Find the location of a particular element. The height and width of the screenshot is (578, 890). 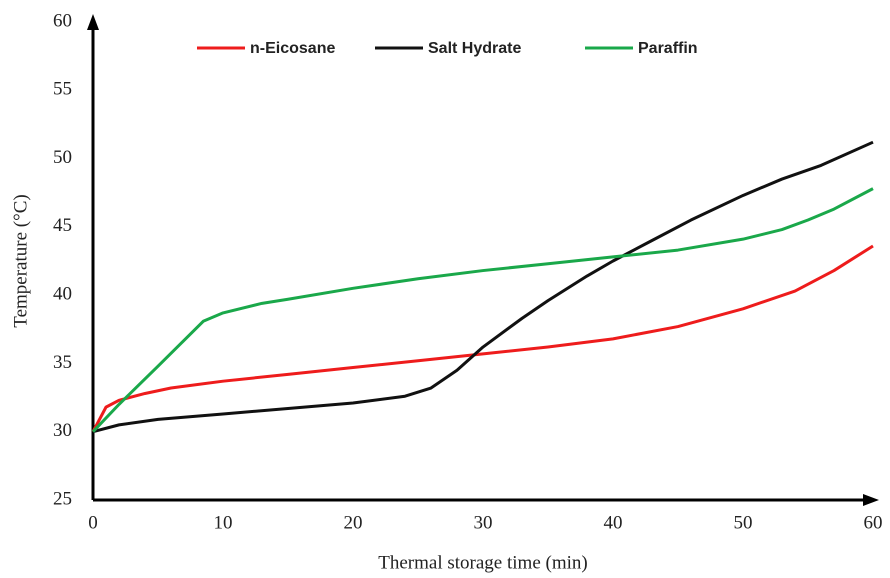

x-axis-arrow is located at coordinates (871, 500).